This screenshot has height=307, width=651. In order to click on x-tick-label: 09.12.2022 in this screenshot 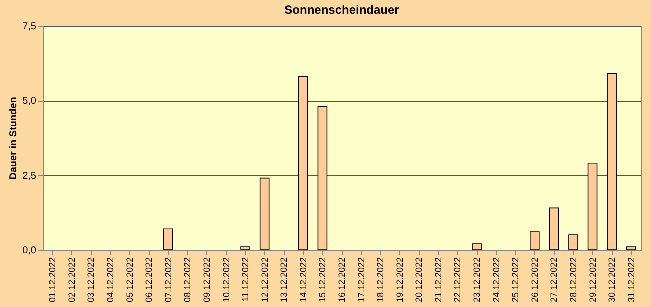, I will do `click(207, 280)`.